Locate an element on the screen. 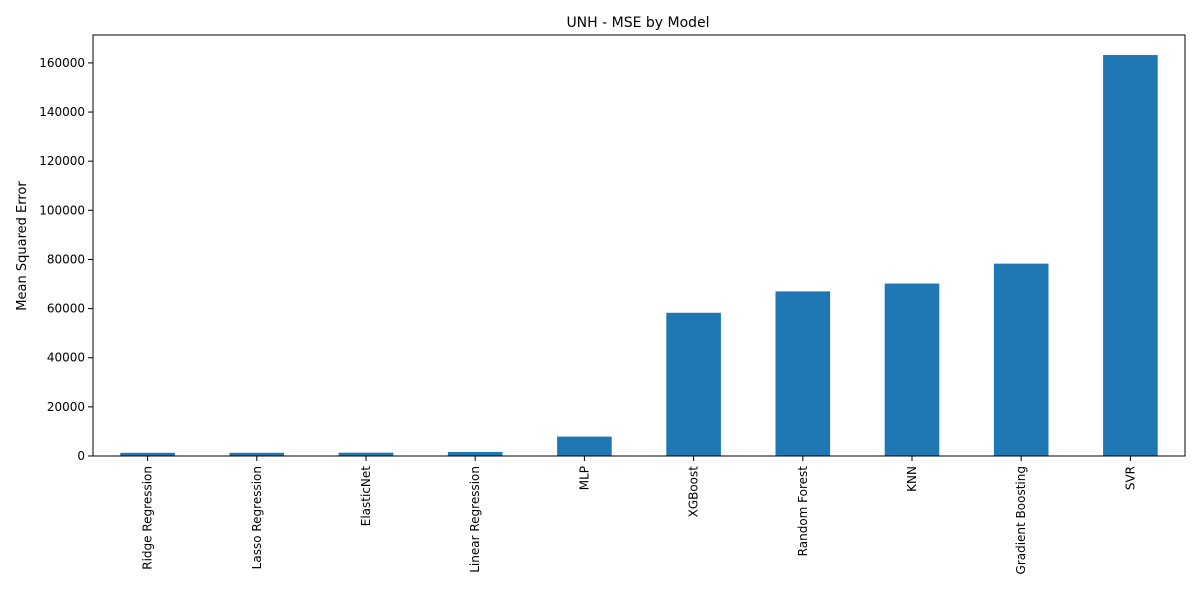 This screenshot has height=600, width=1200. y-axis-title: Mean Squared Error is located at coordinates (22, 246).